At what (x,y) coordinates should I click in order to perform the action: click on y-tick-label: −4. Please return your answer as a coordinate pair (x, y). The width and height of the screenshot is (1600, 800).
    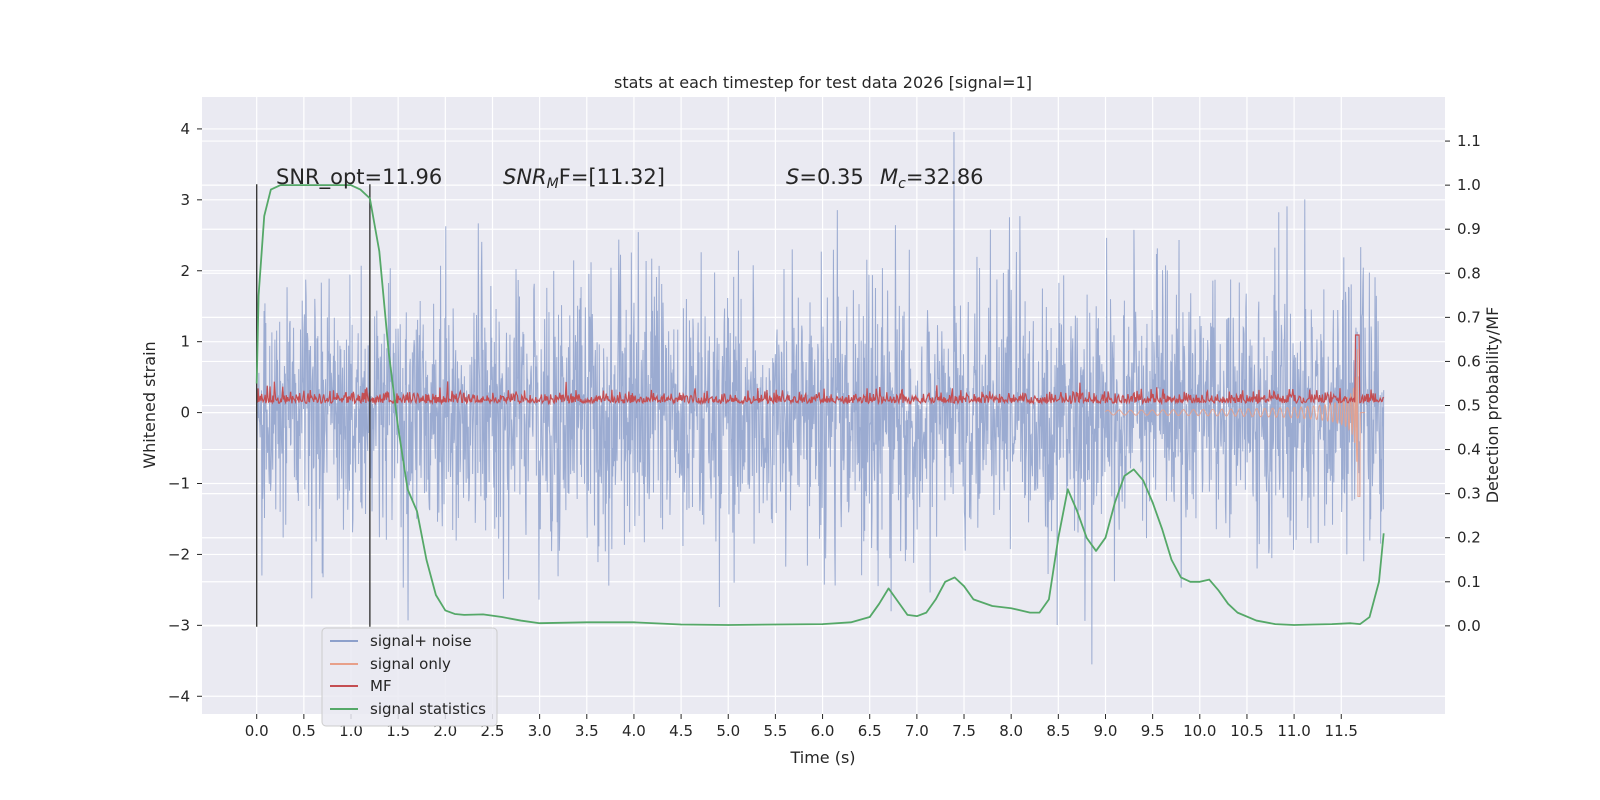
    Looking at the image, I should click on (179, 696).